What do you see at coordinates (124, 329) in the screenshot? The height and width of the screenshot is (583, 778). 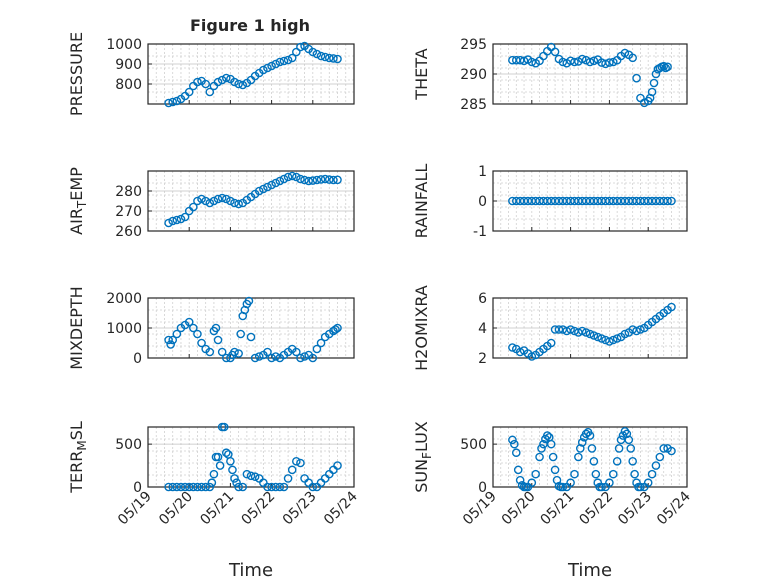 I see `y-tick-label: 1000` at bounding box center [124, 329].